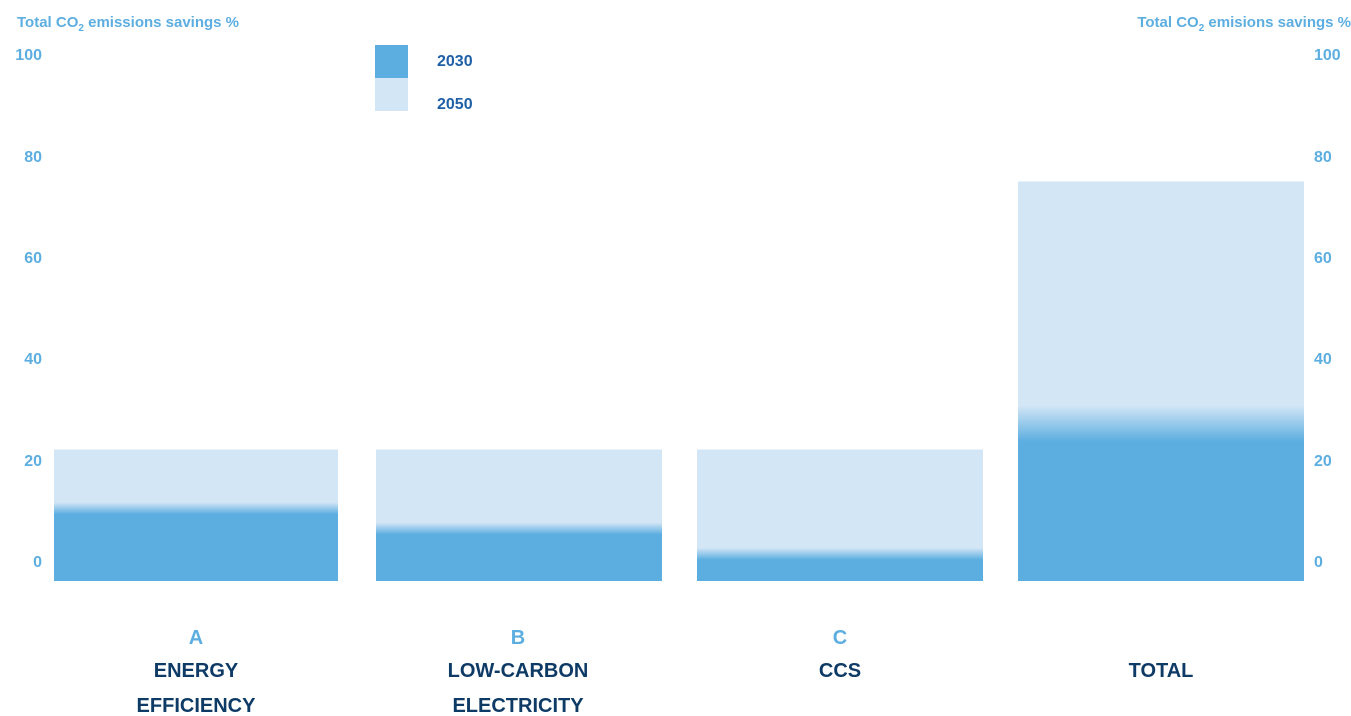 The width and height of the screenshot is (1351, 716). I want to click on right-tick-label: 0, so click(1318, 562).